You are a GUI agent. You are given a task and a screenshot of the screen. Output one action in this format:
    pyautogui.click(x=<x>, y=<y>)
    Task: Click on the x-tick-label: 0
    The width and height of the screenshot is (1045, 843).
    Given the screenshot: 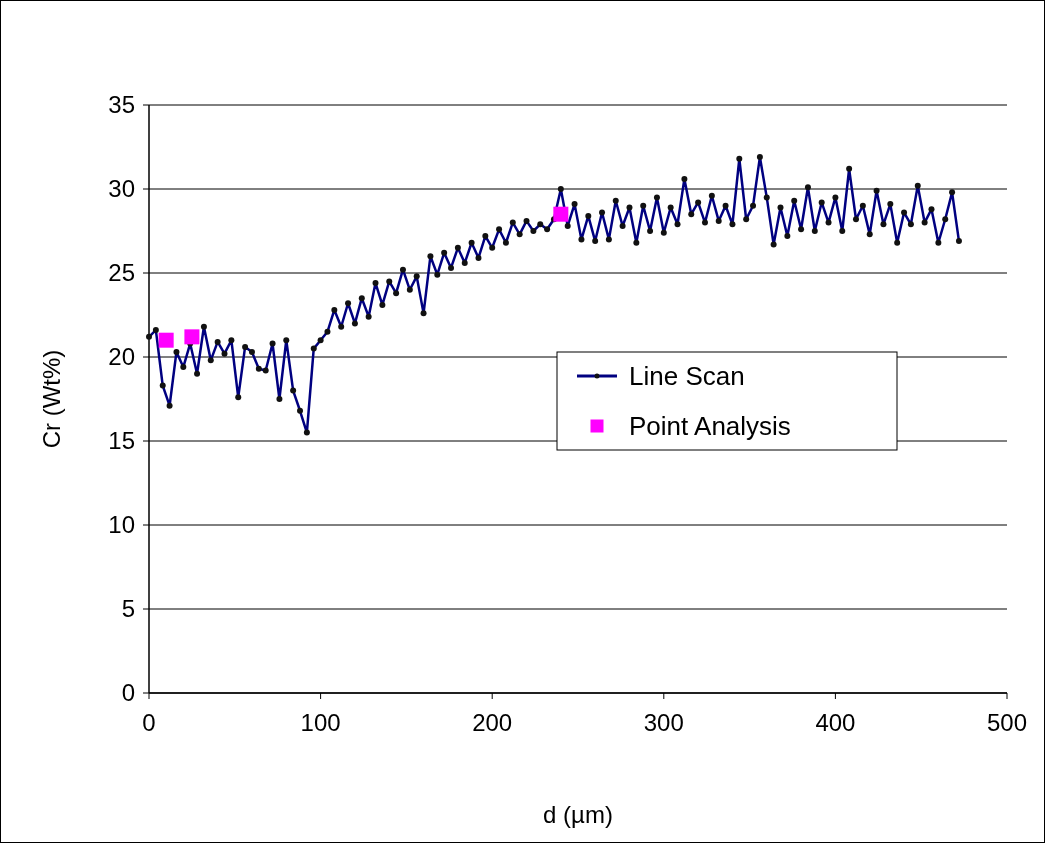 What is the action you would take?
    pyautogui.click(x=149, y=722)
    